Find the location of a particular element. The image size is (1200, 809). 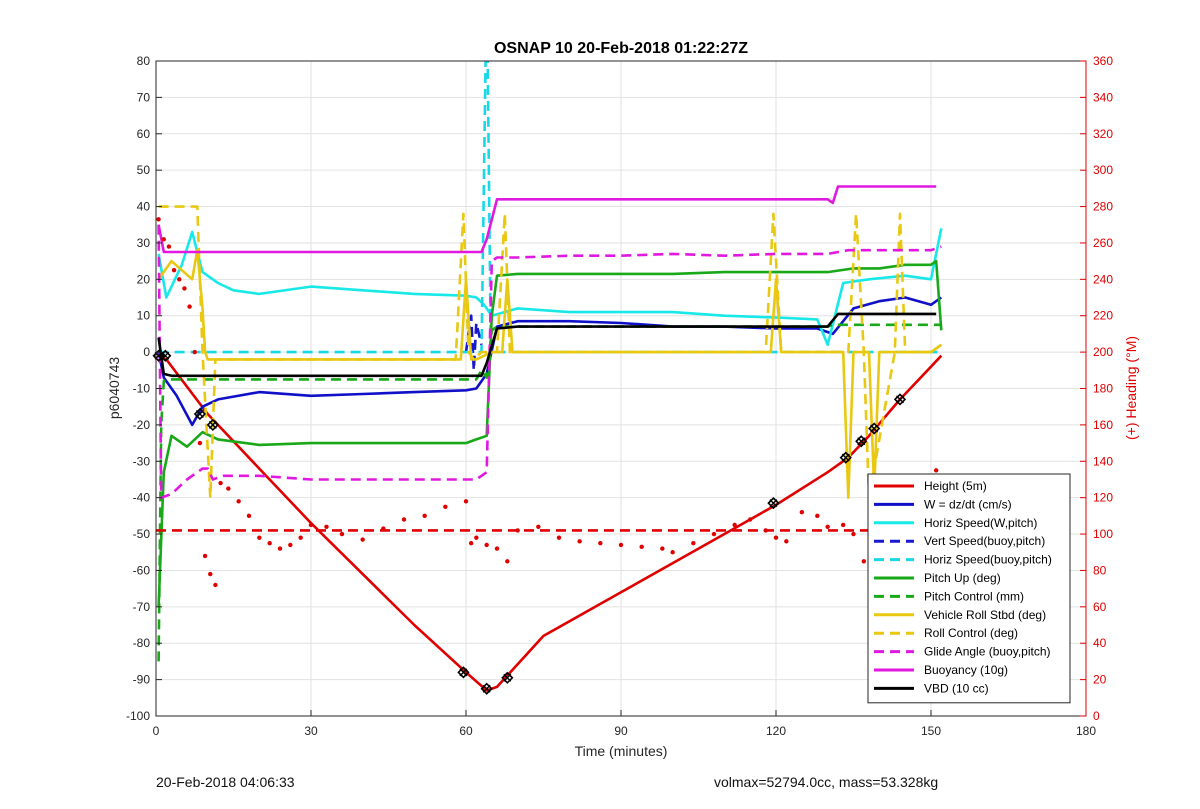

y-tick-label: -70 is located at coordinates (142, 607).